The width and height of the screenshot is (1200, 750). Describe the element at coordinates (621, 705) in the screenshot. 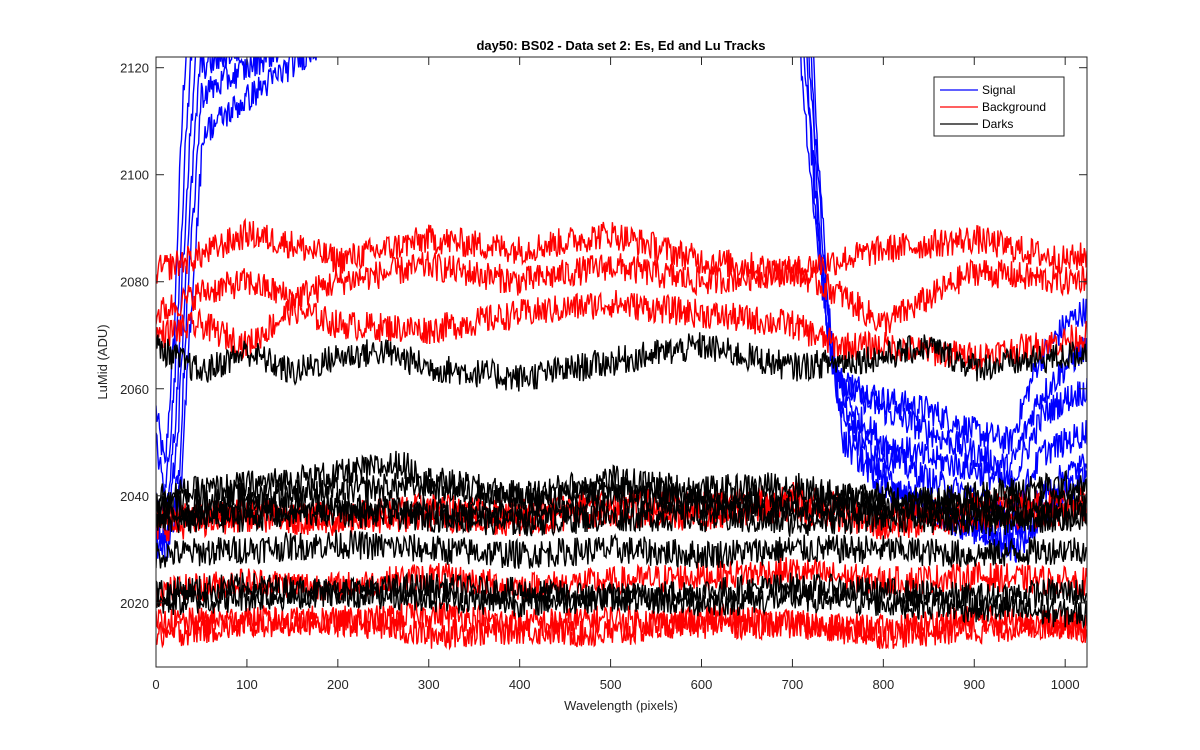

I see `x-axis-label: Wavelength (pixels)` at that location.